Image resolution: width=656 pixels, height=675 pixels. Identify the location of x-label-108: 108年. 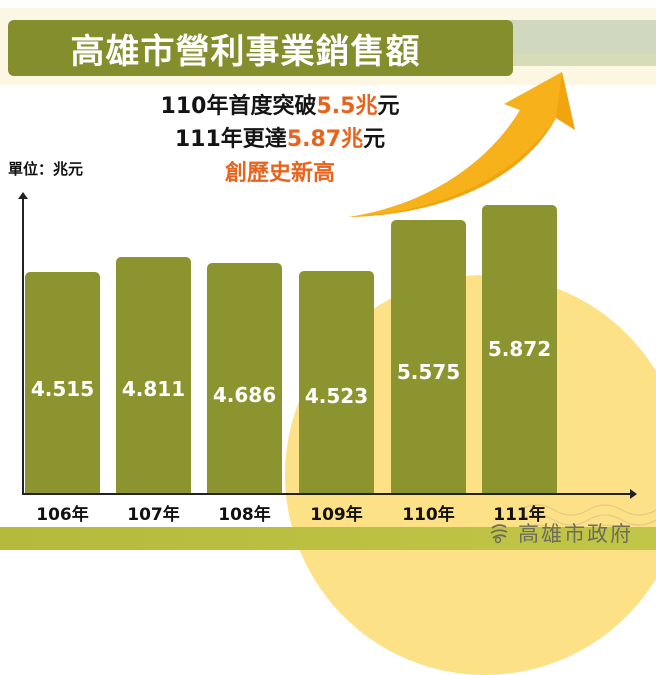
(244, 515).